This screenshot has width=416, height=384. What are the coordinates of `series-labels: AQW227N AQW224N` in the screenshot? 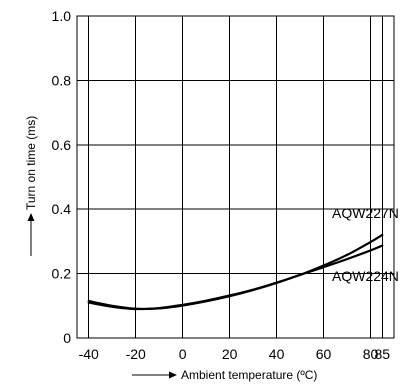 It's located at (365, 244).